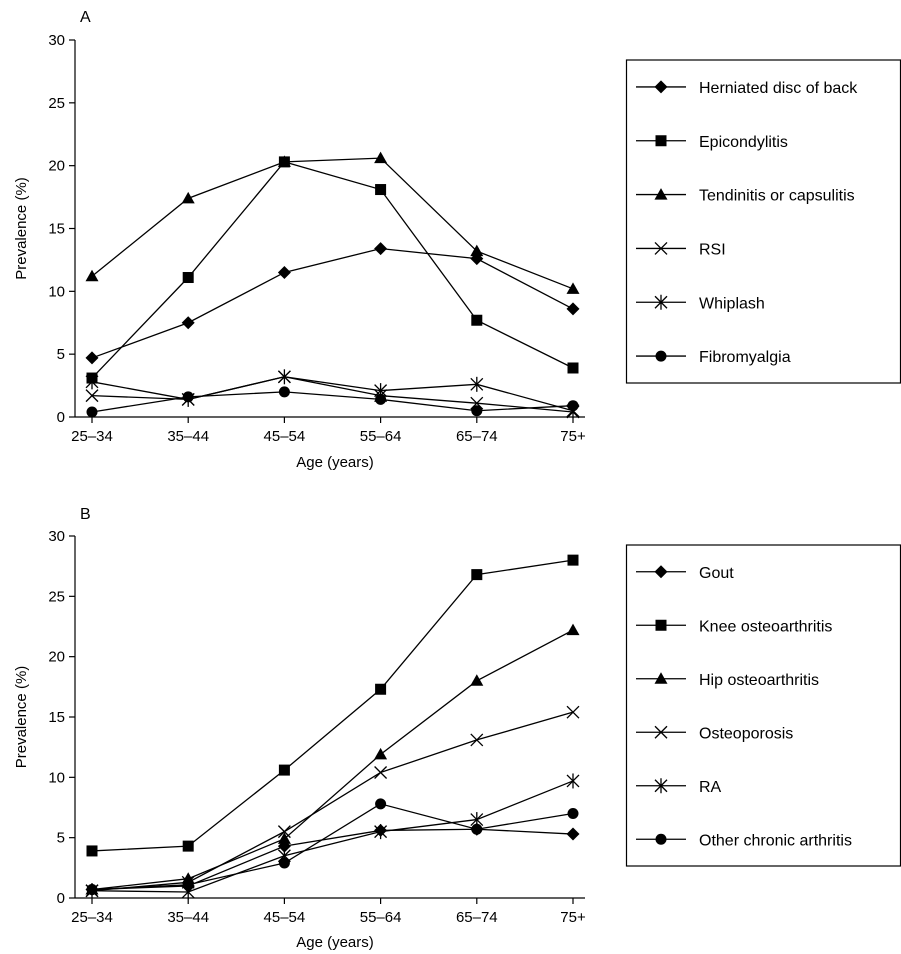  Describe the element at coordinates (661, 625) in the screenshot. I see `legend-marker-square` at that location.